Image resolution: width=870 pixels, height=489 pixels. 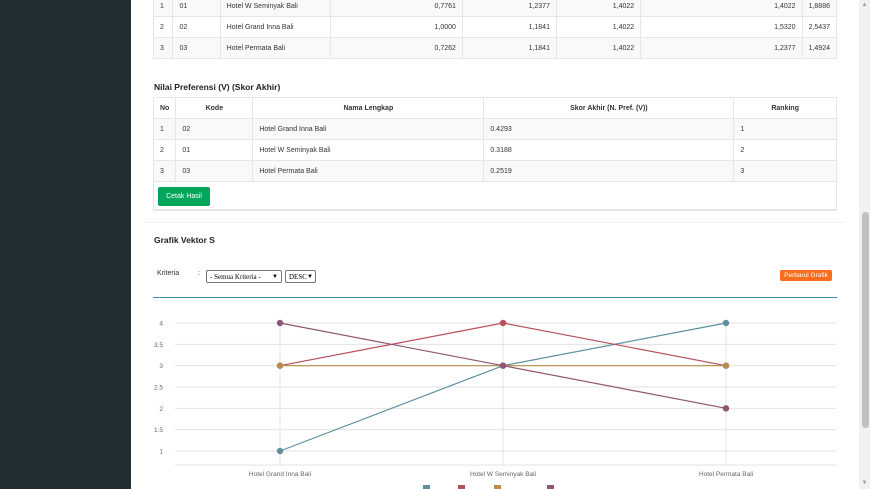 What do you see at coordinates (168, 273) in the screenshot?
I see `kriteria-label: Kriteria` at bounding box center [168, 273].